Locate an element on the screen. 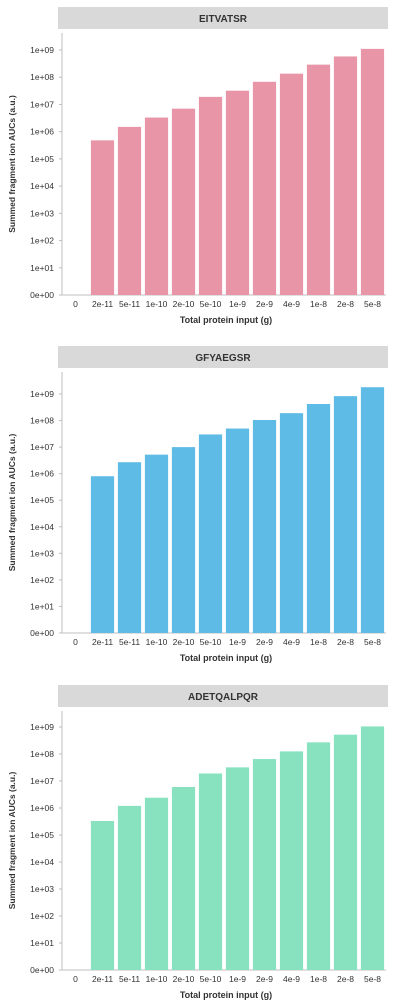 This screenshot has height=1008, width=393. panel-title: ADETQALPQR is located at coordinates (223, 697).